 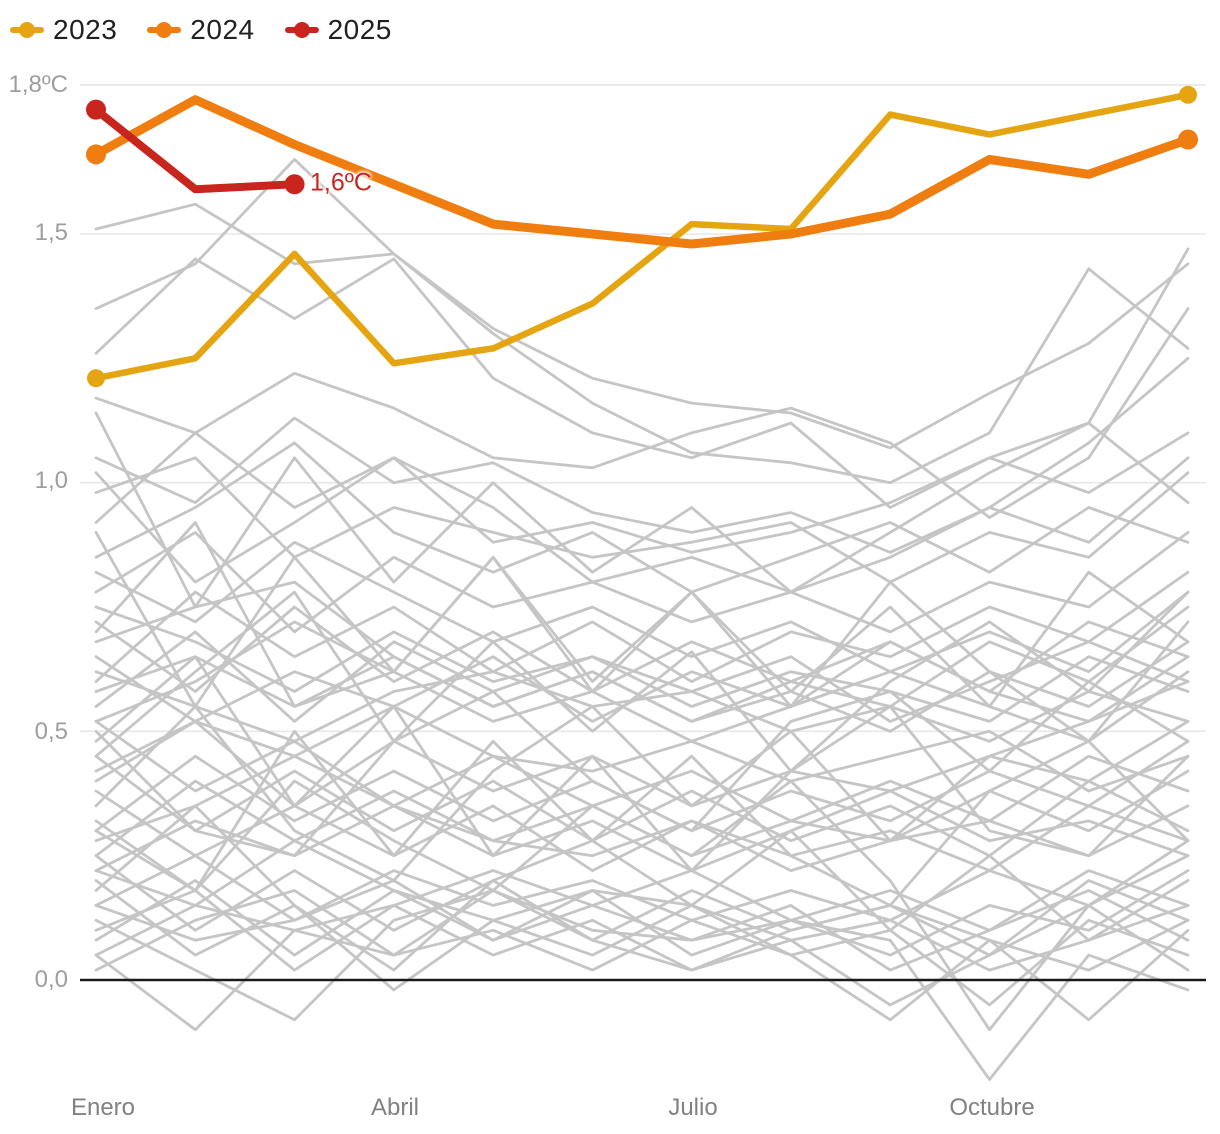 I want to click on legend-item-2023: 2023, so click(x=63, y=30).